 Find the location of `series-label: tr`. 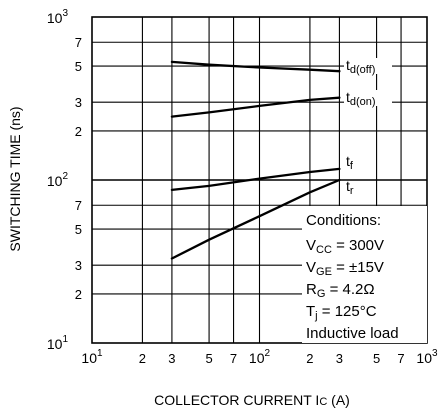

series-label: tr is located at coordinates (350, 187).